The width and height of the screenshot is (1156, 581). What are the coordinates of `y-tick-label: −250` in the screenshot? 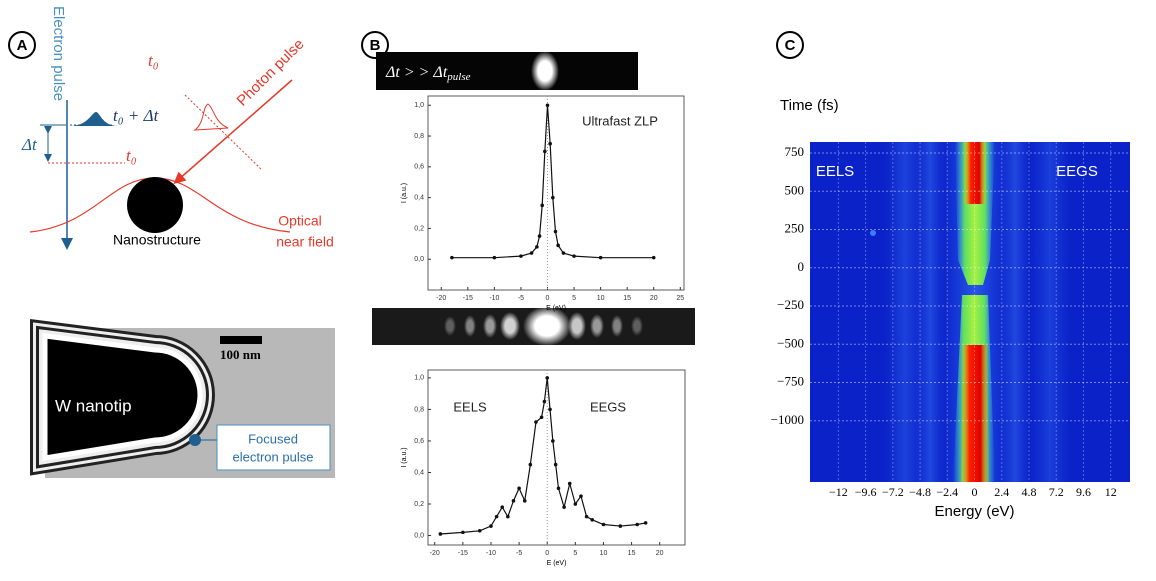 It's located at (790, 304).